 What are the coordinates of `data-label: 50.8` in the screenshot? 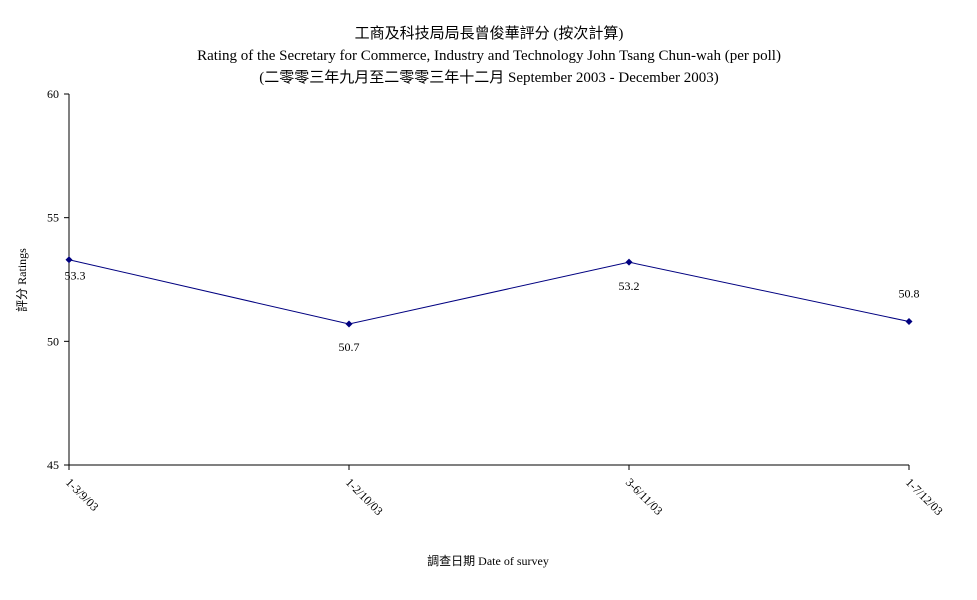 It's located at (909, 294).